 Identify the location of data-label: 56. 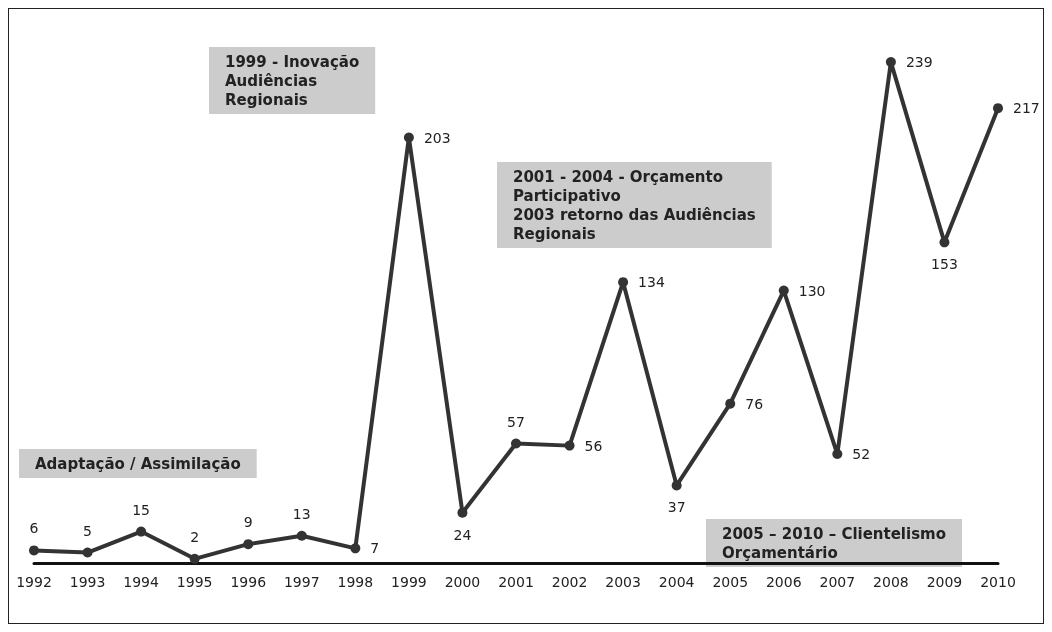
(593, 445).